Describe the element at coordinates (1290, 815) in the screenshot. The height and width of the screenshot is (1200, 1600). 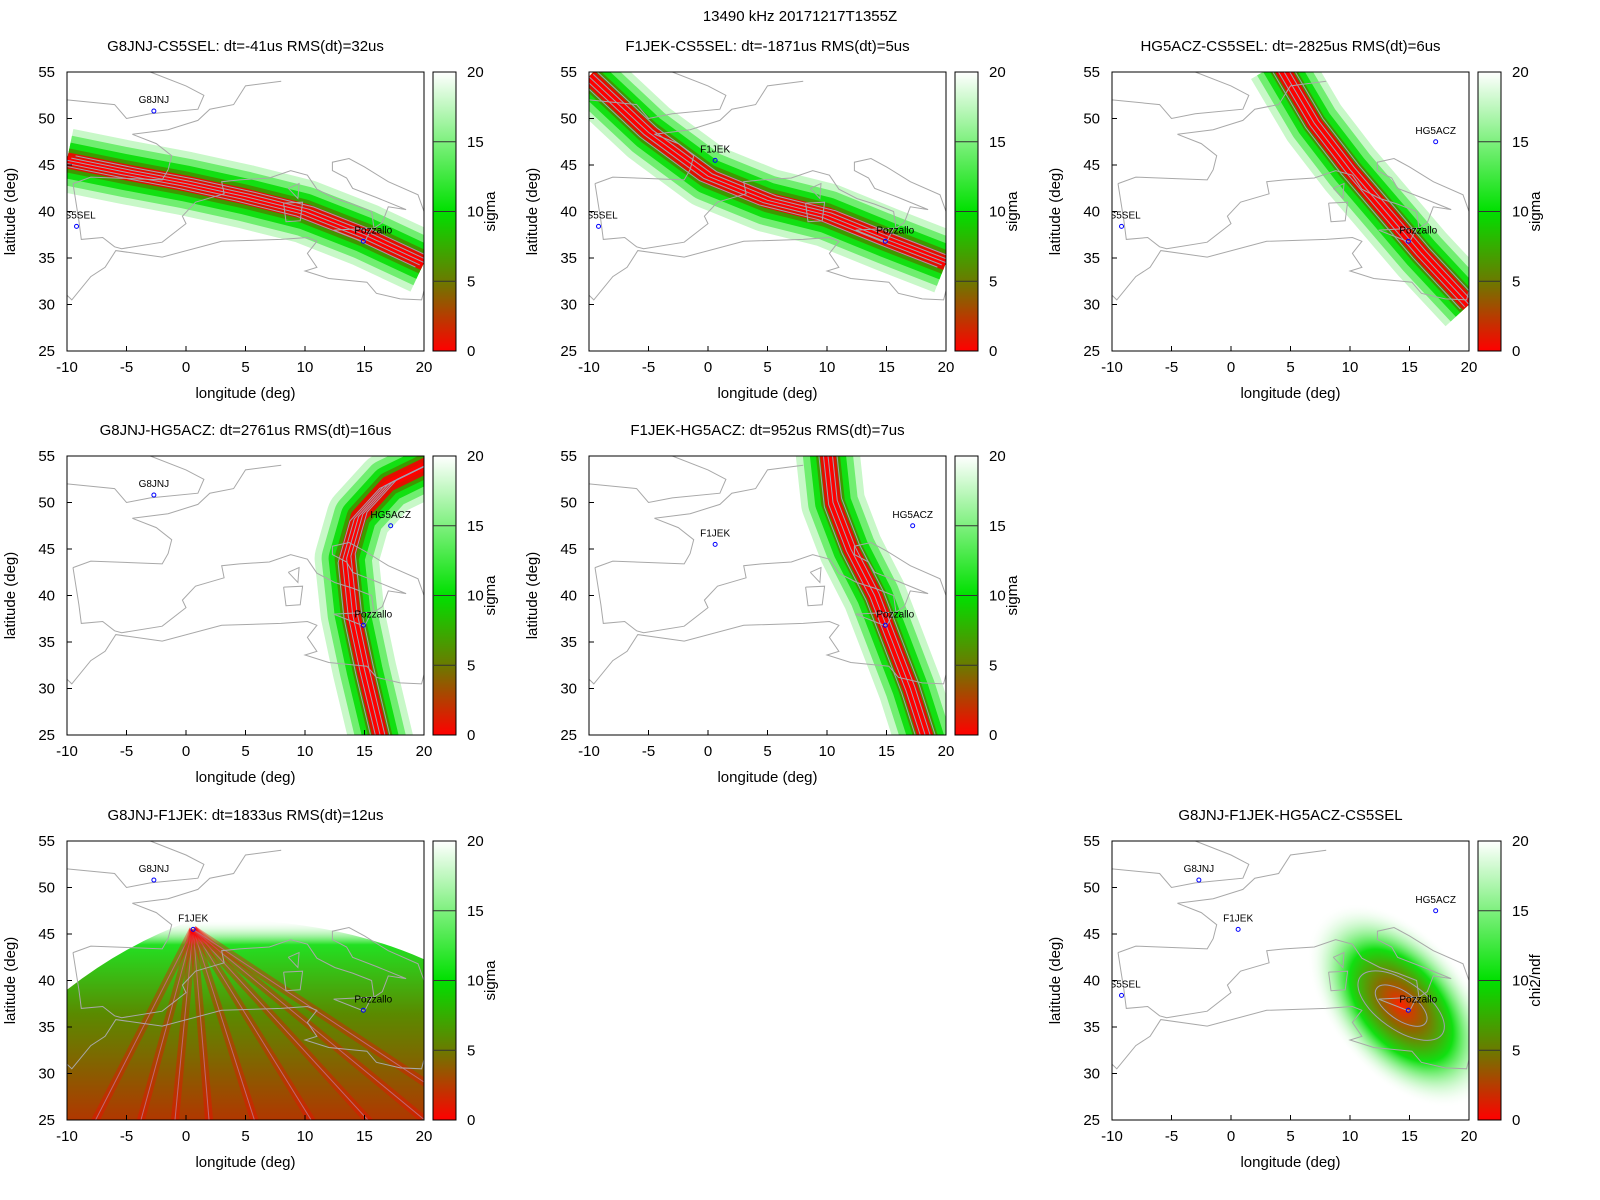
I see `panel-title: G8JNJ-F1JEK-HG5ACZ-CS5SEL` at that location.